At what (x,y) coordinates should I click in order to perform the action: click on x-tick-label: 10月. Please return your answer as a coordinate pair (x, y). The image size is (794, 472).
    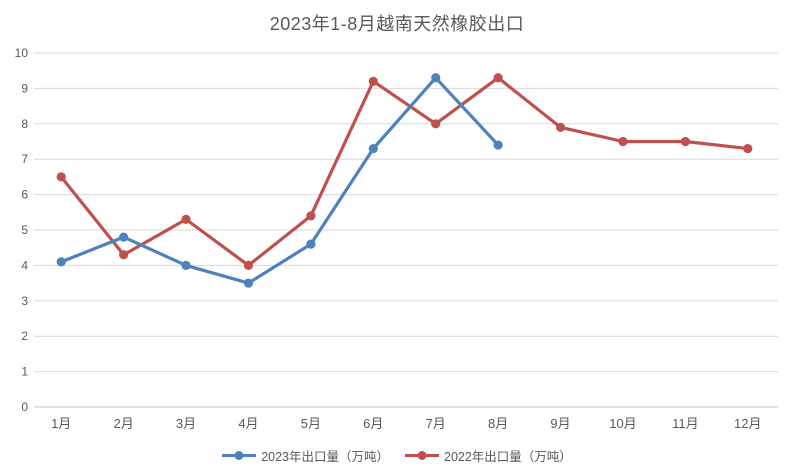
    Looking at the image, I should click on (622, 423).